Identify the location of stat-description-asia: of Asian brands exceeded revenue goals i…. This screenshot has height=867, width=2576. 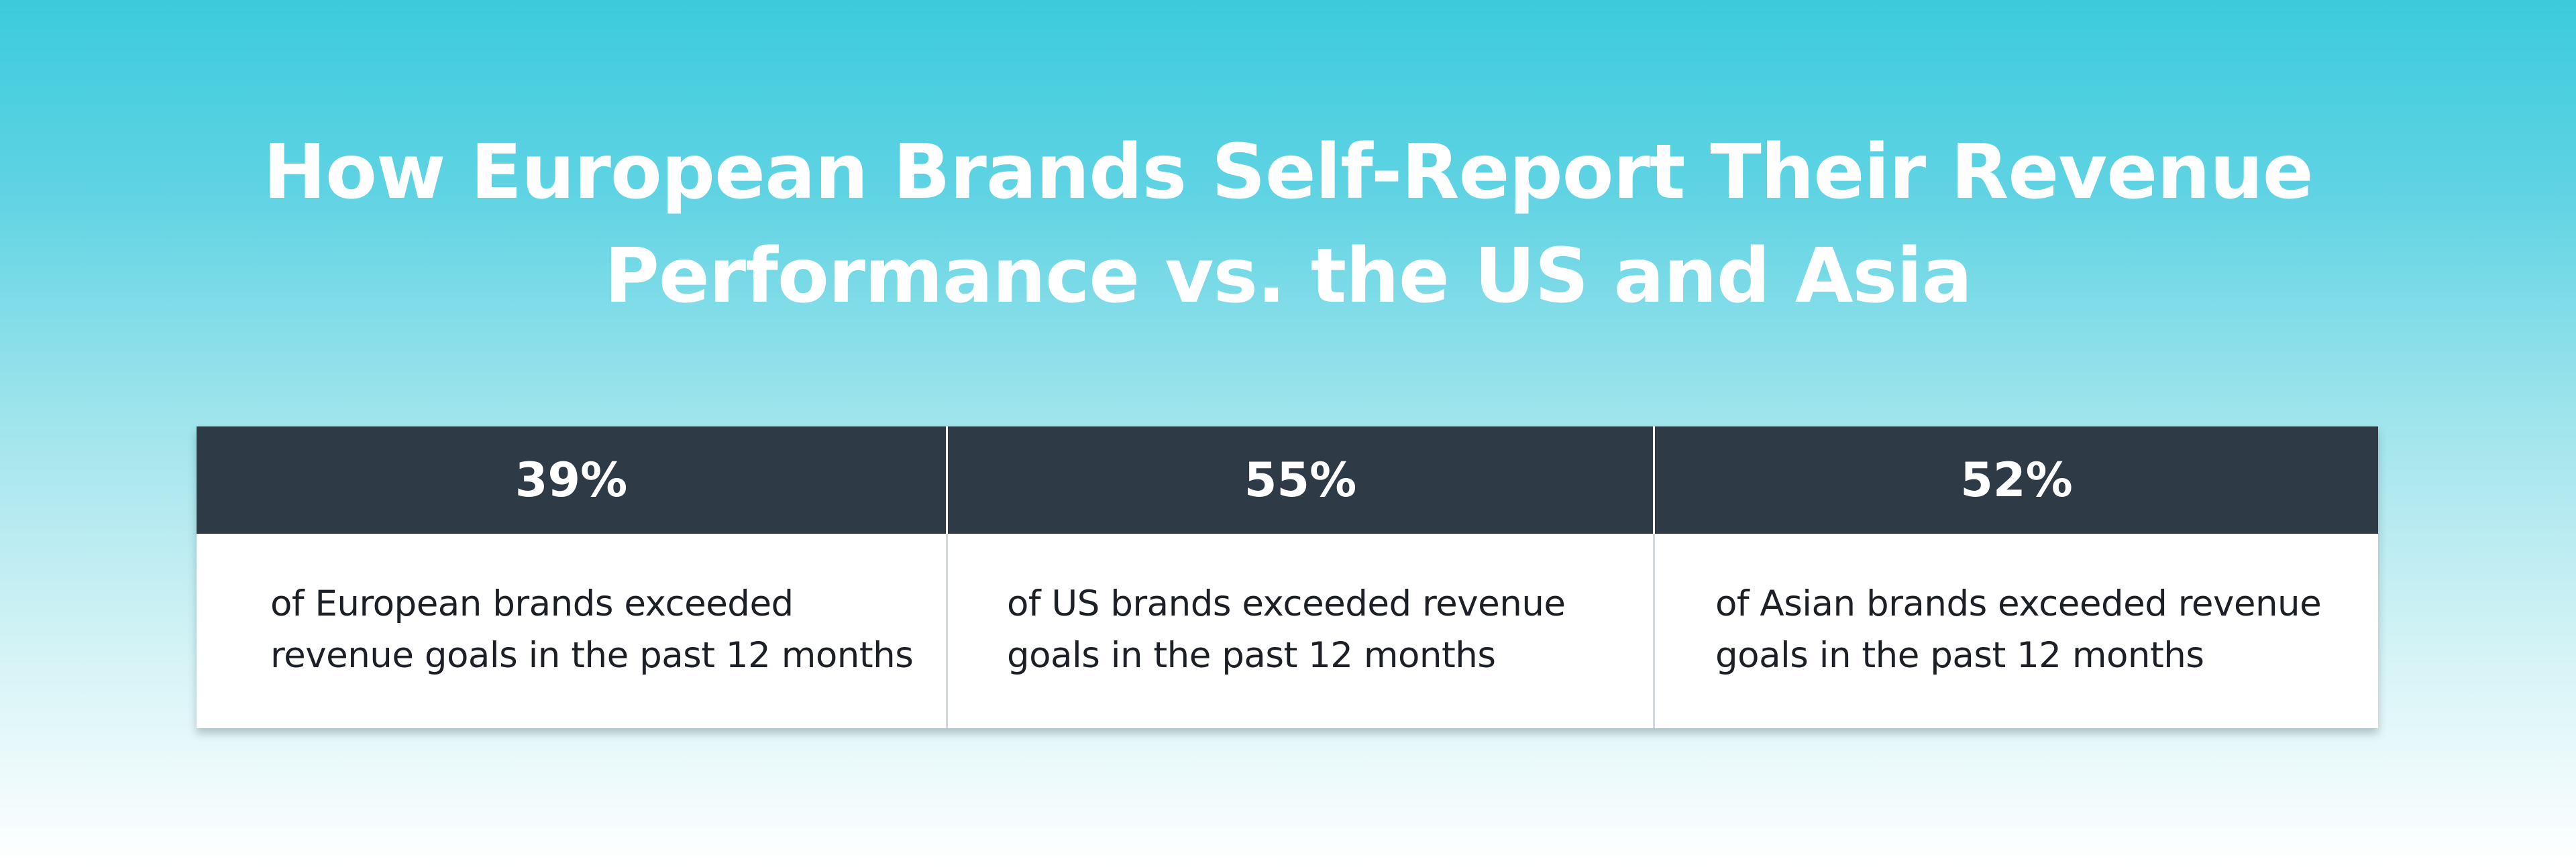
(2040, 629).